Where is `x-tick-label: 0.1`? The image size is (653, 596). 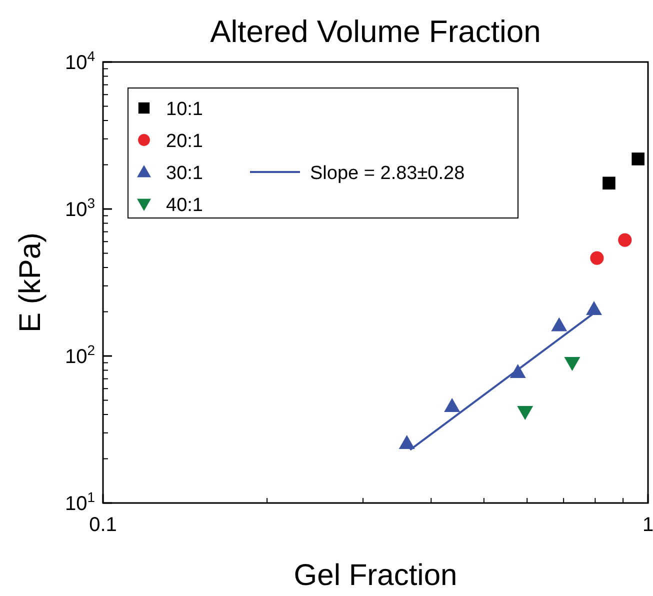 x-tick-label: 0.1 is located at coordinates (103, 525).